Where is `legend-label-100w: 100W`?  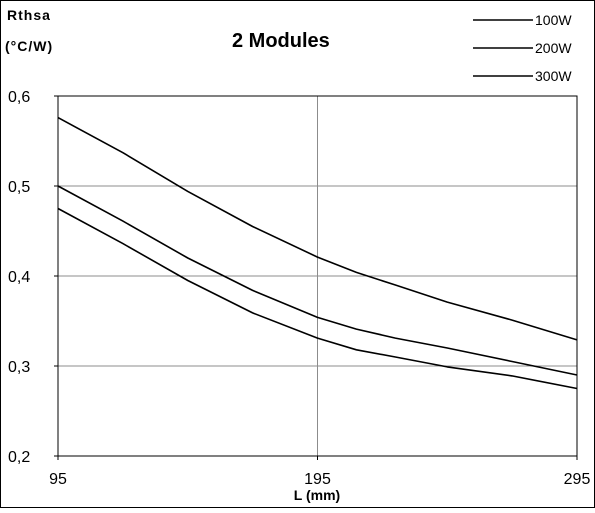 legend-label-100w: 100W is located at coordinates (553, 20).